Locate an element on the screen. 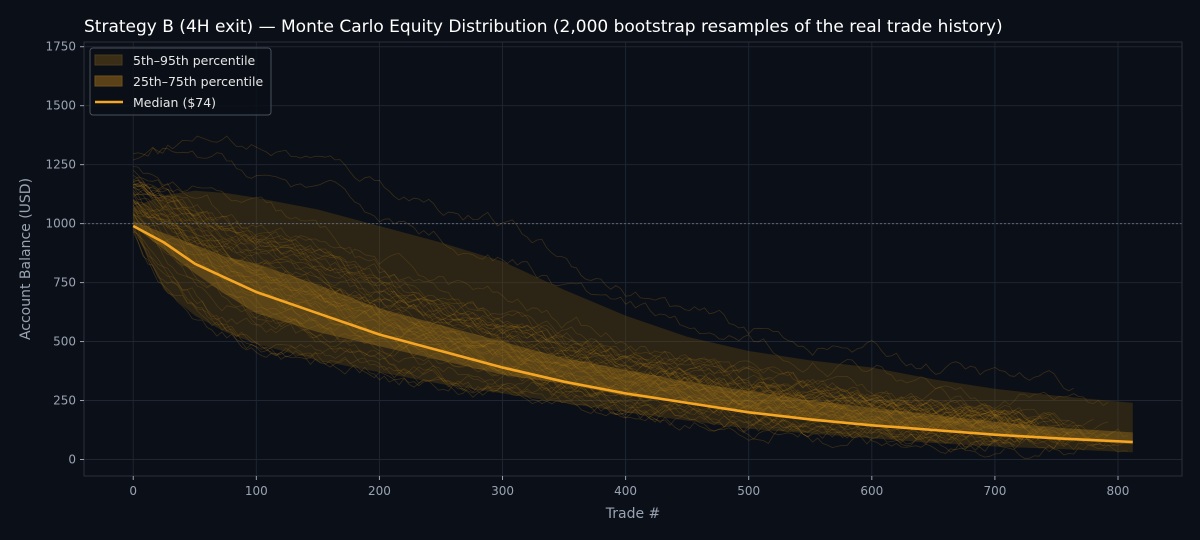 This screenshot has height=540, width=1200. y-tick-label: 250 is located at coordinates (64, 401).